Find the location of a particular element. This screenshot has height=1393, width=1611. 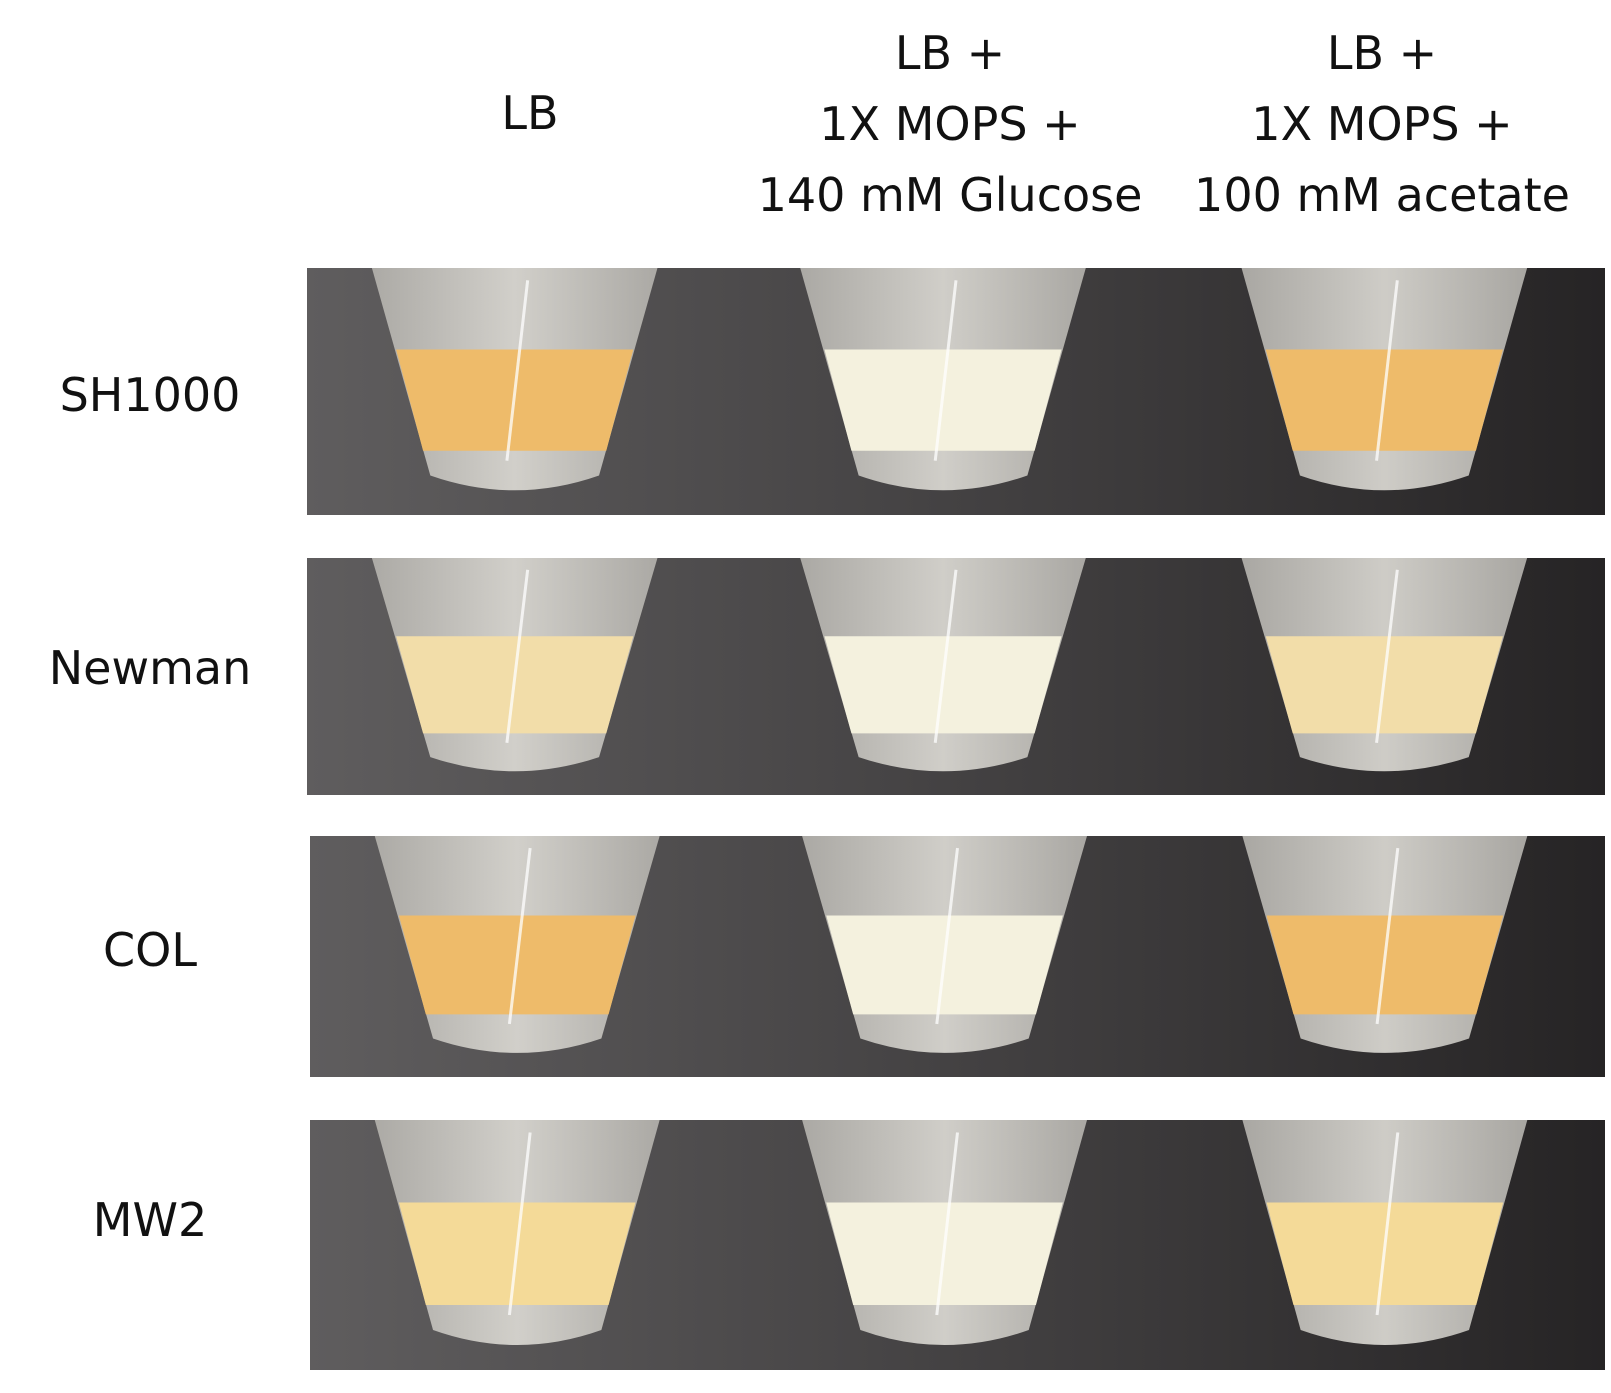

photo-panel-sh1000 is located at coordinates (956, 391).